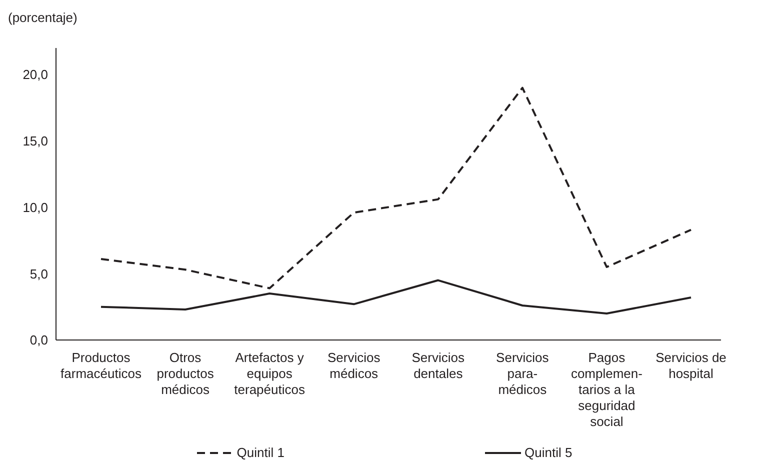 The height and width of the screenshot is (473, 759). Describe the element at coordinates (185, 373) in the screenshot. I see `x-tick-label: Otros productos médicos` at that location.